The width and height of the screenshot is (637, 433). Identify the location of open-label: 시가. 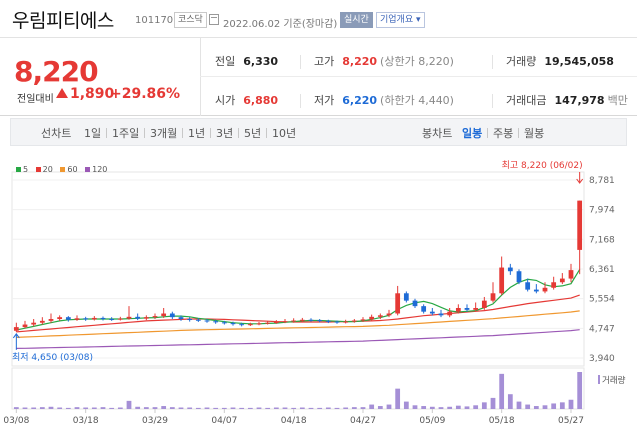
(225, 100).